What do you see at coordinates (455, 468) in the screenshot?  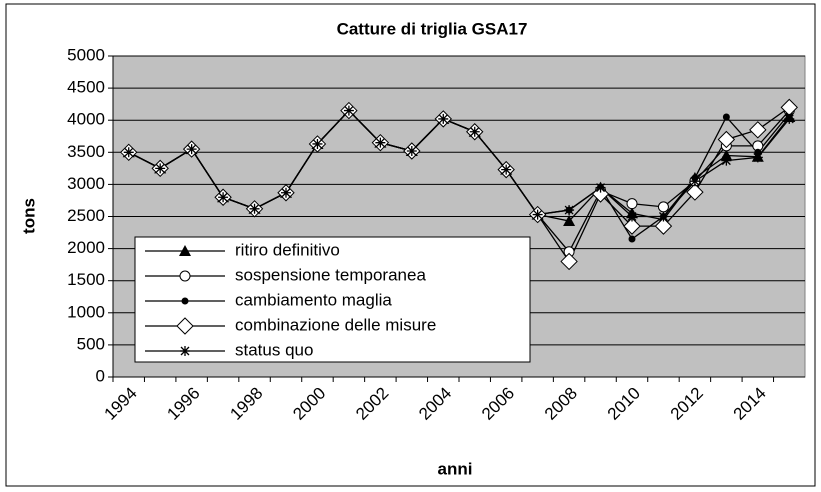 I see `x-axis-label: anni` at bounding box center [455, 468].